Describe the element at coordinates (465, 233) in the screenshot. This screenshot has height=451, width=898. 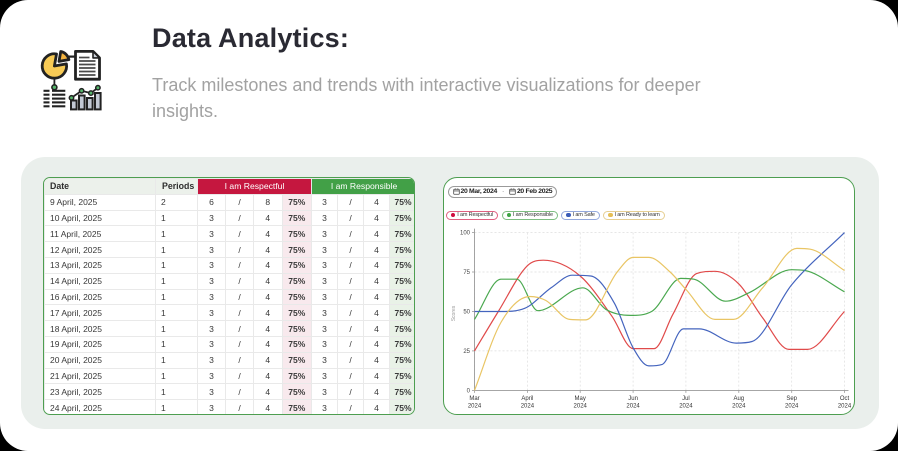
I see `svg-text: 100` at that location.